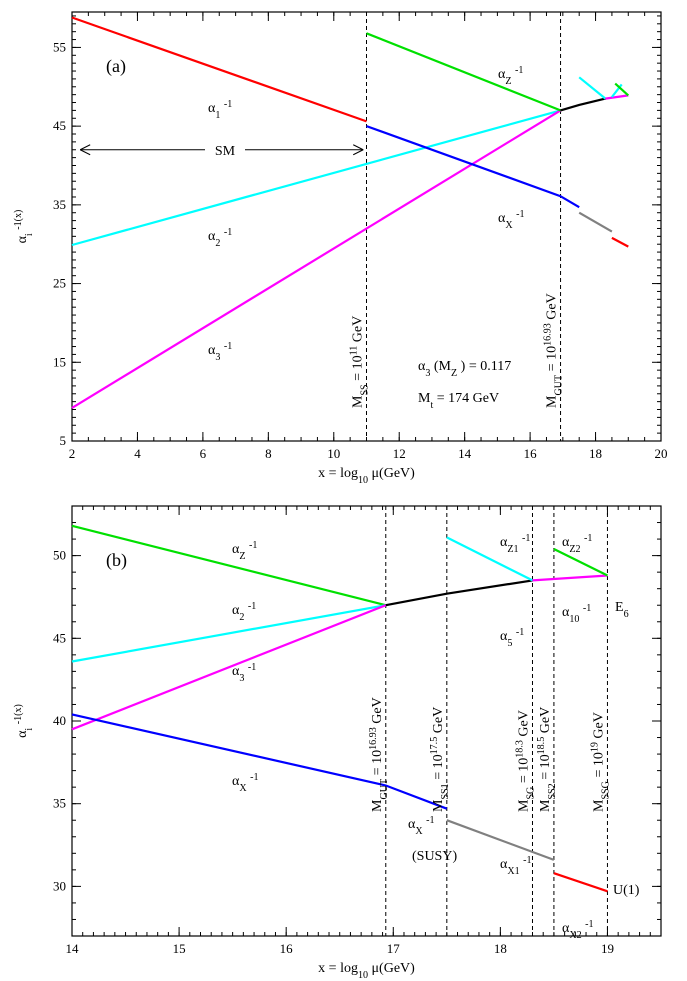 The image size is (687, 981). Describe the element at coordinates (333, 453) in the screenshot. I see `x-tick-label: 10` at that location.